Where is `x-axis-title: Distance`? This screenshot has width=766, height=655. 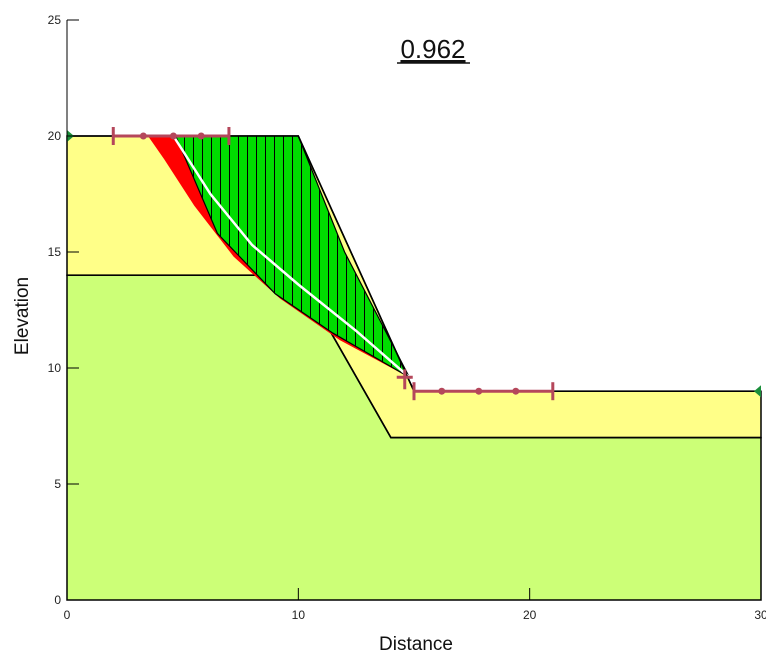
x-axis-title: Distance is located at coordinates (416, 644).